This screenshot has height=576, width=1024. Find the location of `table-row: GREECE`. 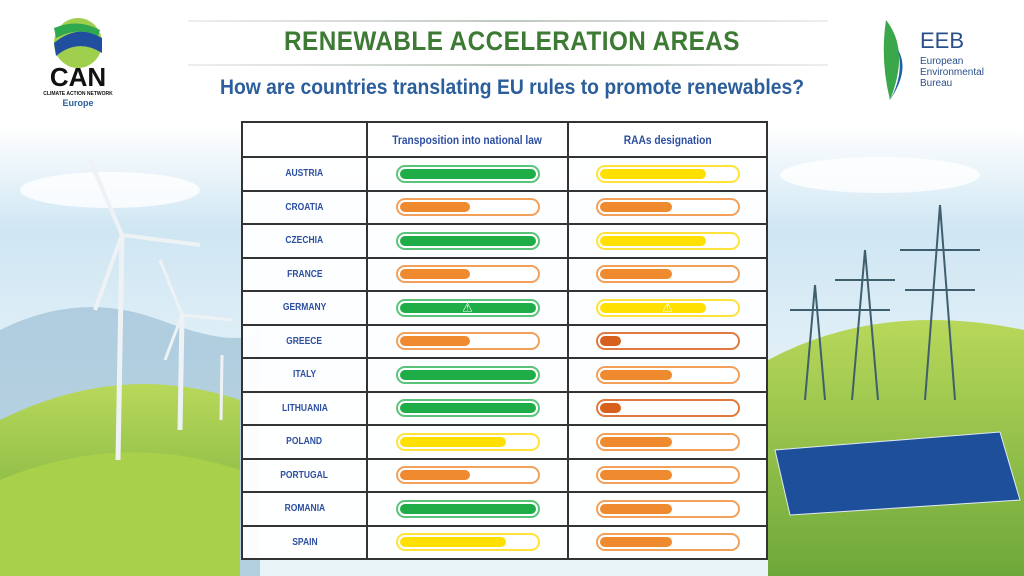

table-row: GREECE is located at coordinates (504, 341).